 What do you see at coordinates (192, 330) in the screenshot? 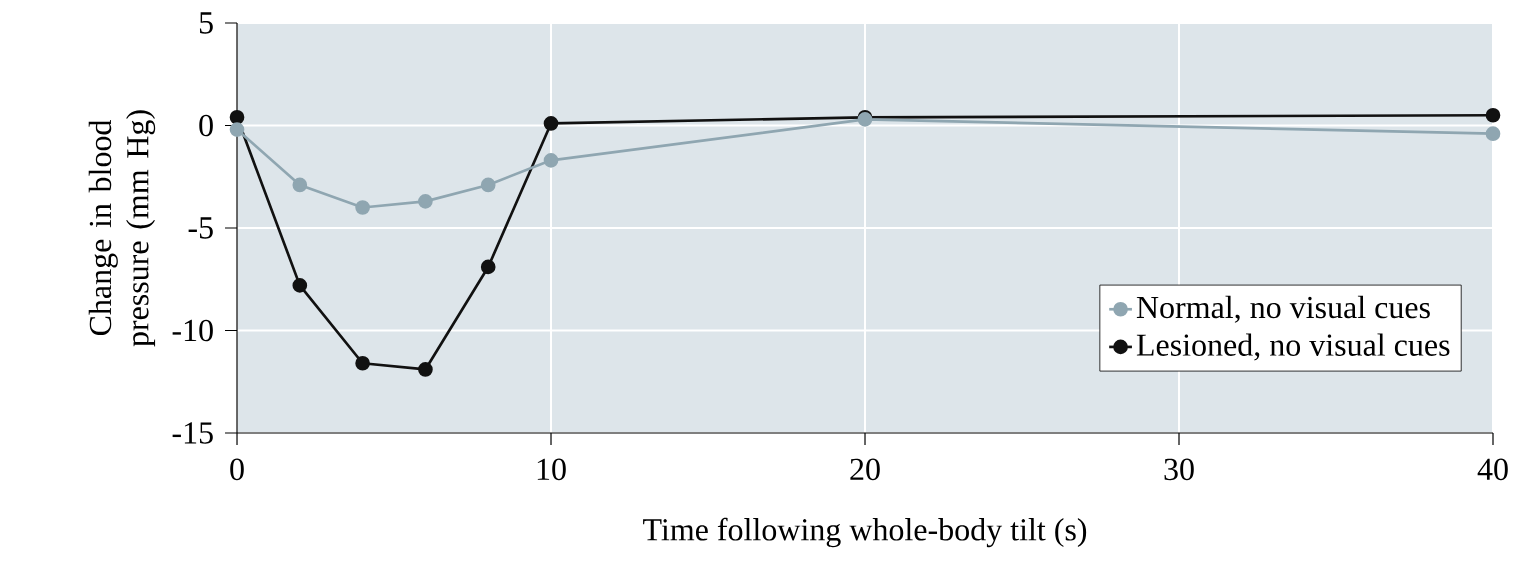
I see `y-tick-label: -10` at bounding box center [192, 330].